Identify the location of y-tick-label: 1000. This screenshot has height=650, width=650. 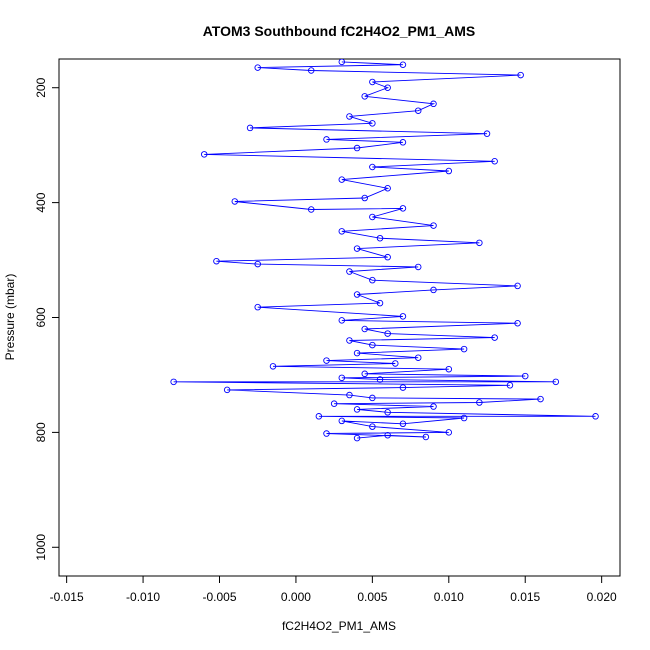
(41, 547).